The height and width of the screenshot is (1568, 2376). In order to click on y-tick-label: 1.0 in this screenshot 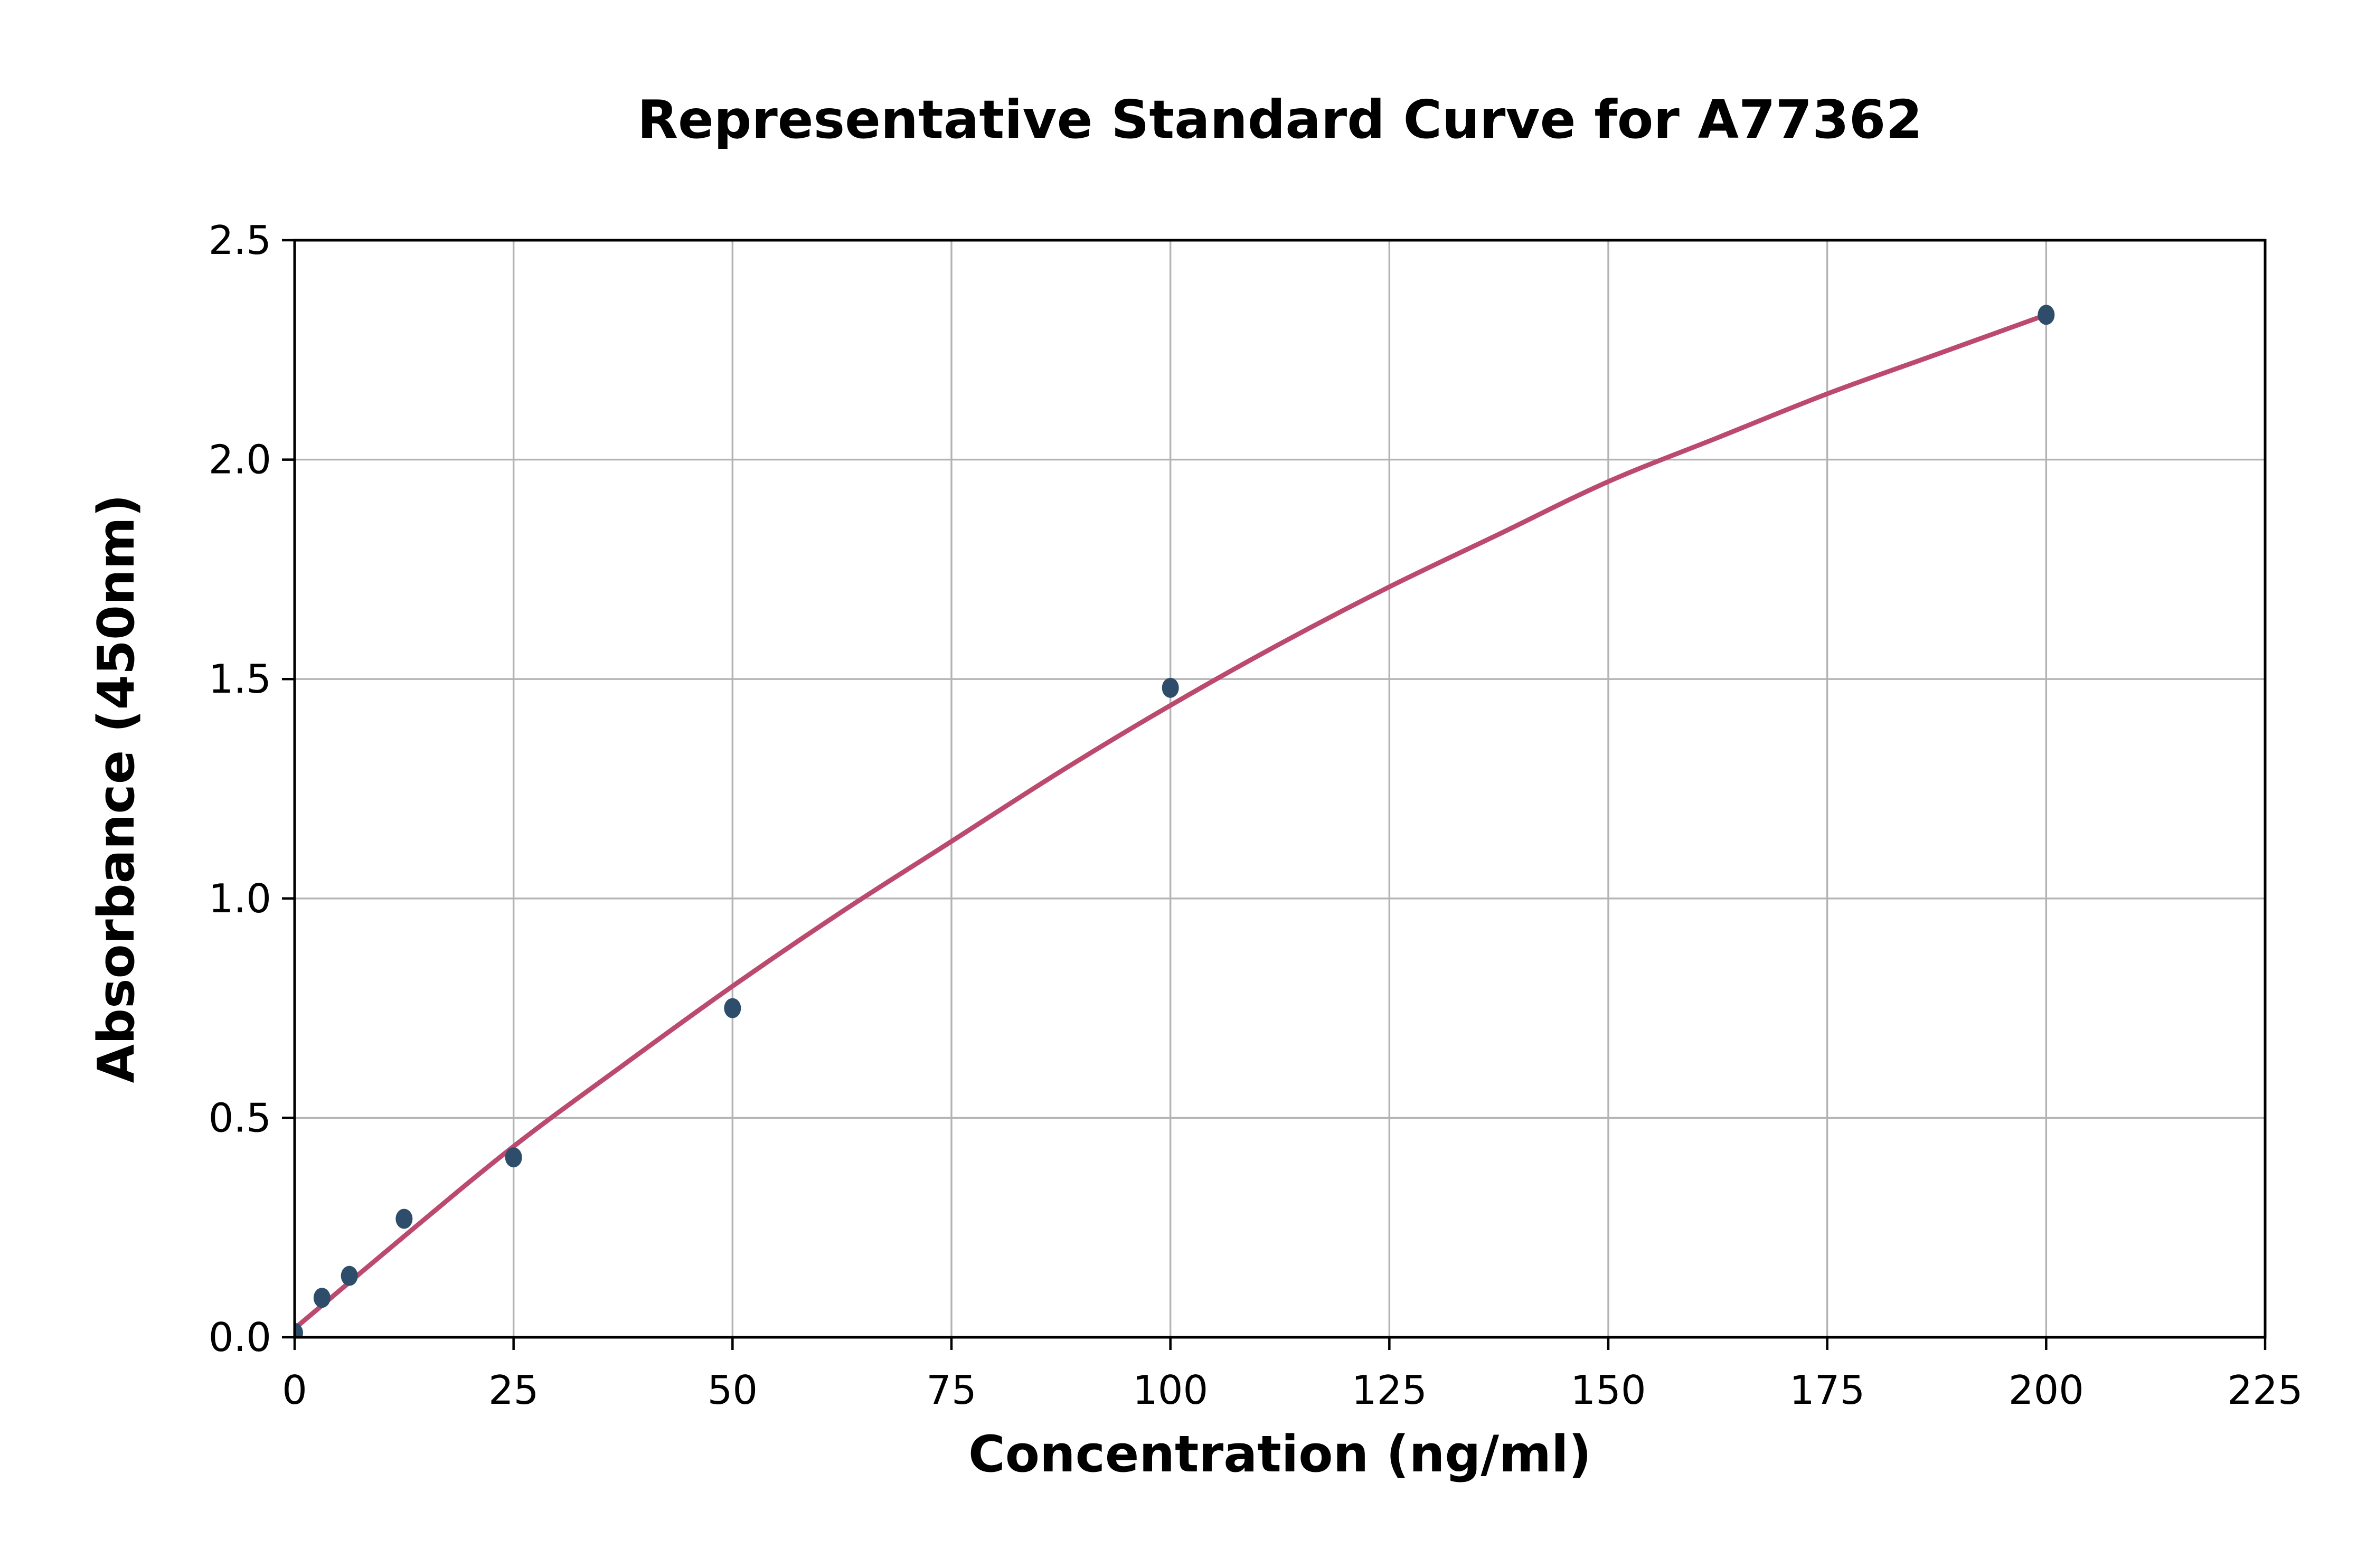, I will do `click(240, 899)`.